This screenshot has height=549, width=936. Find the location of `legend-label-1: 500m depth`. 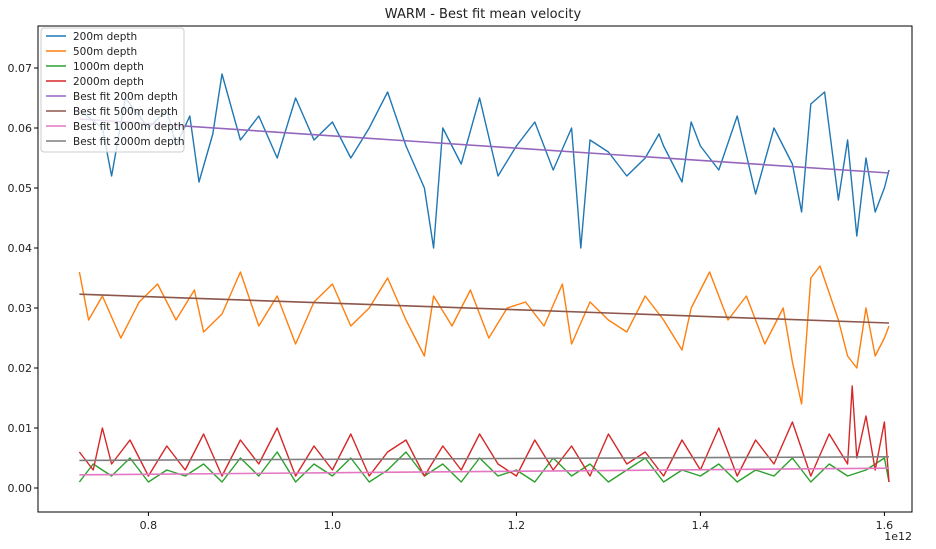

legend-label-1: 500m depth is located at coordinates (105, 52).